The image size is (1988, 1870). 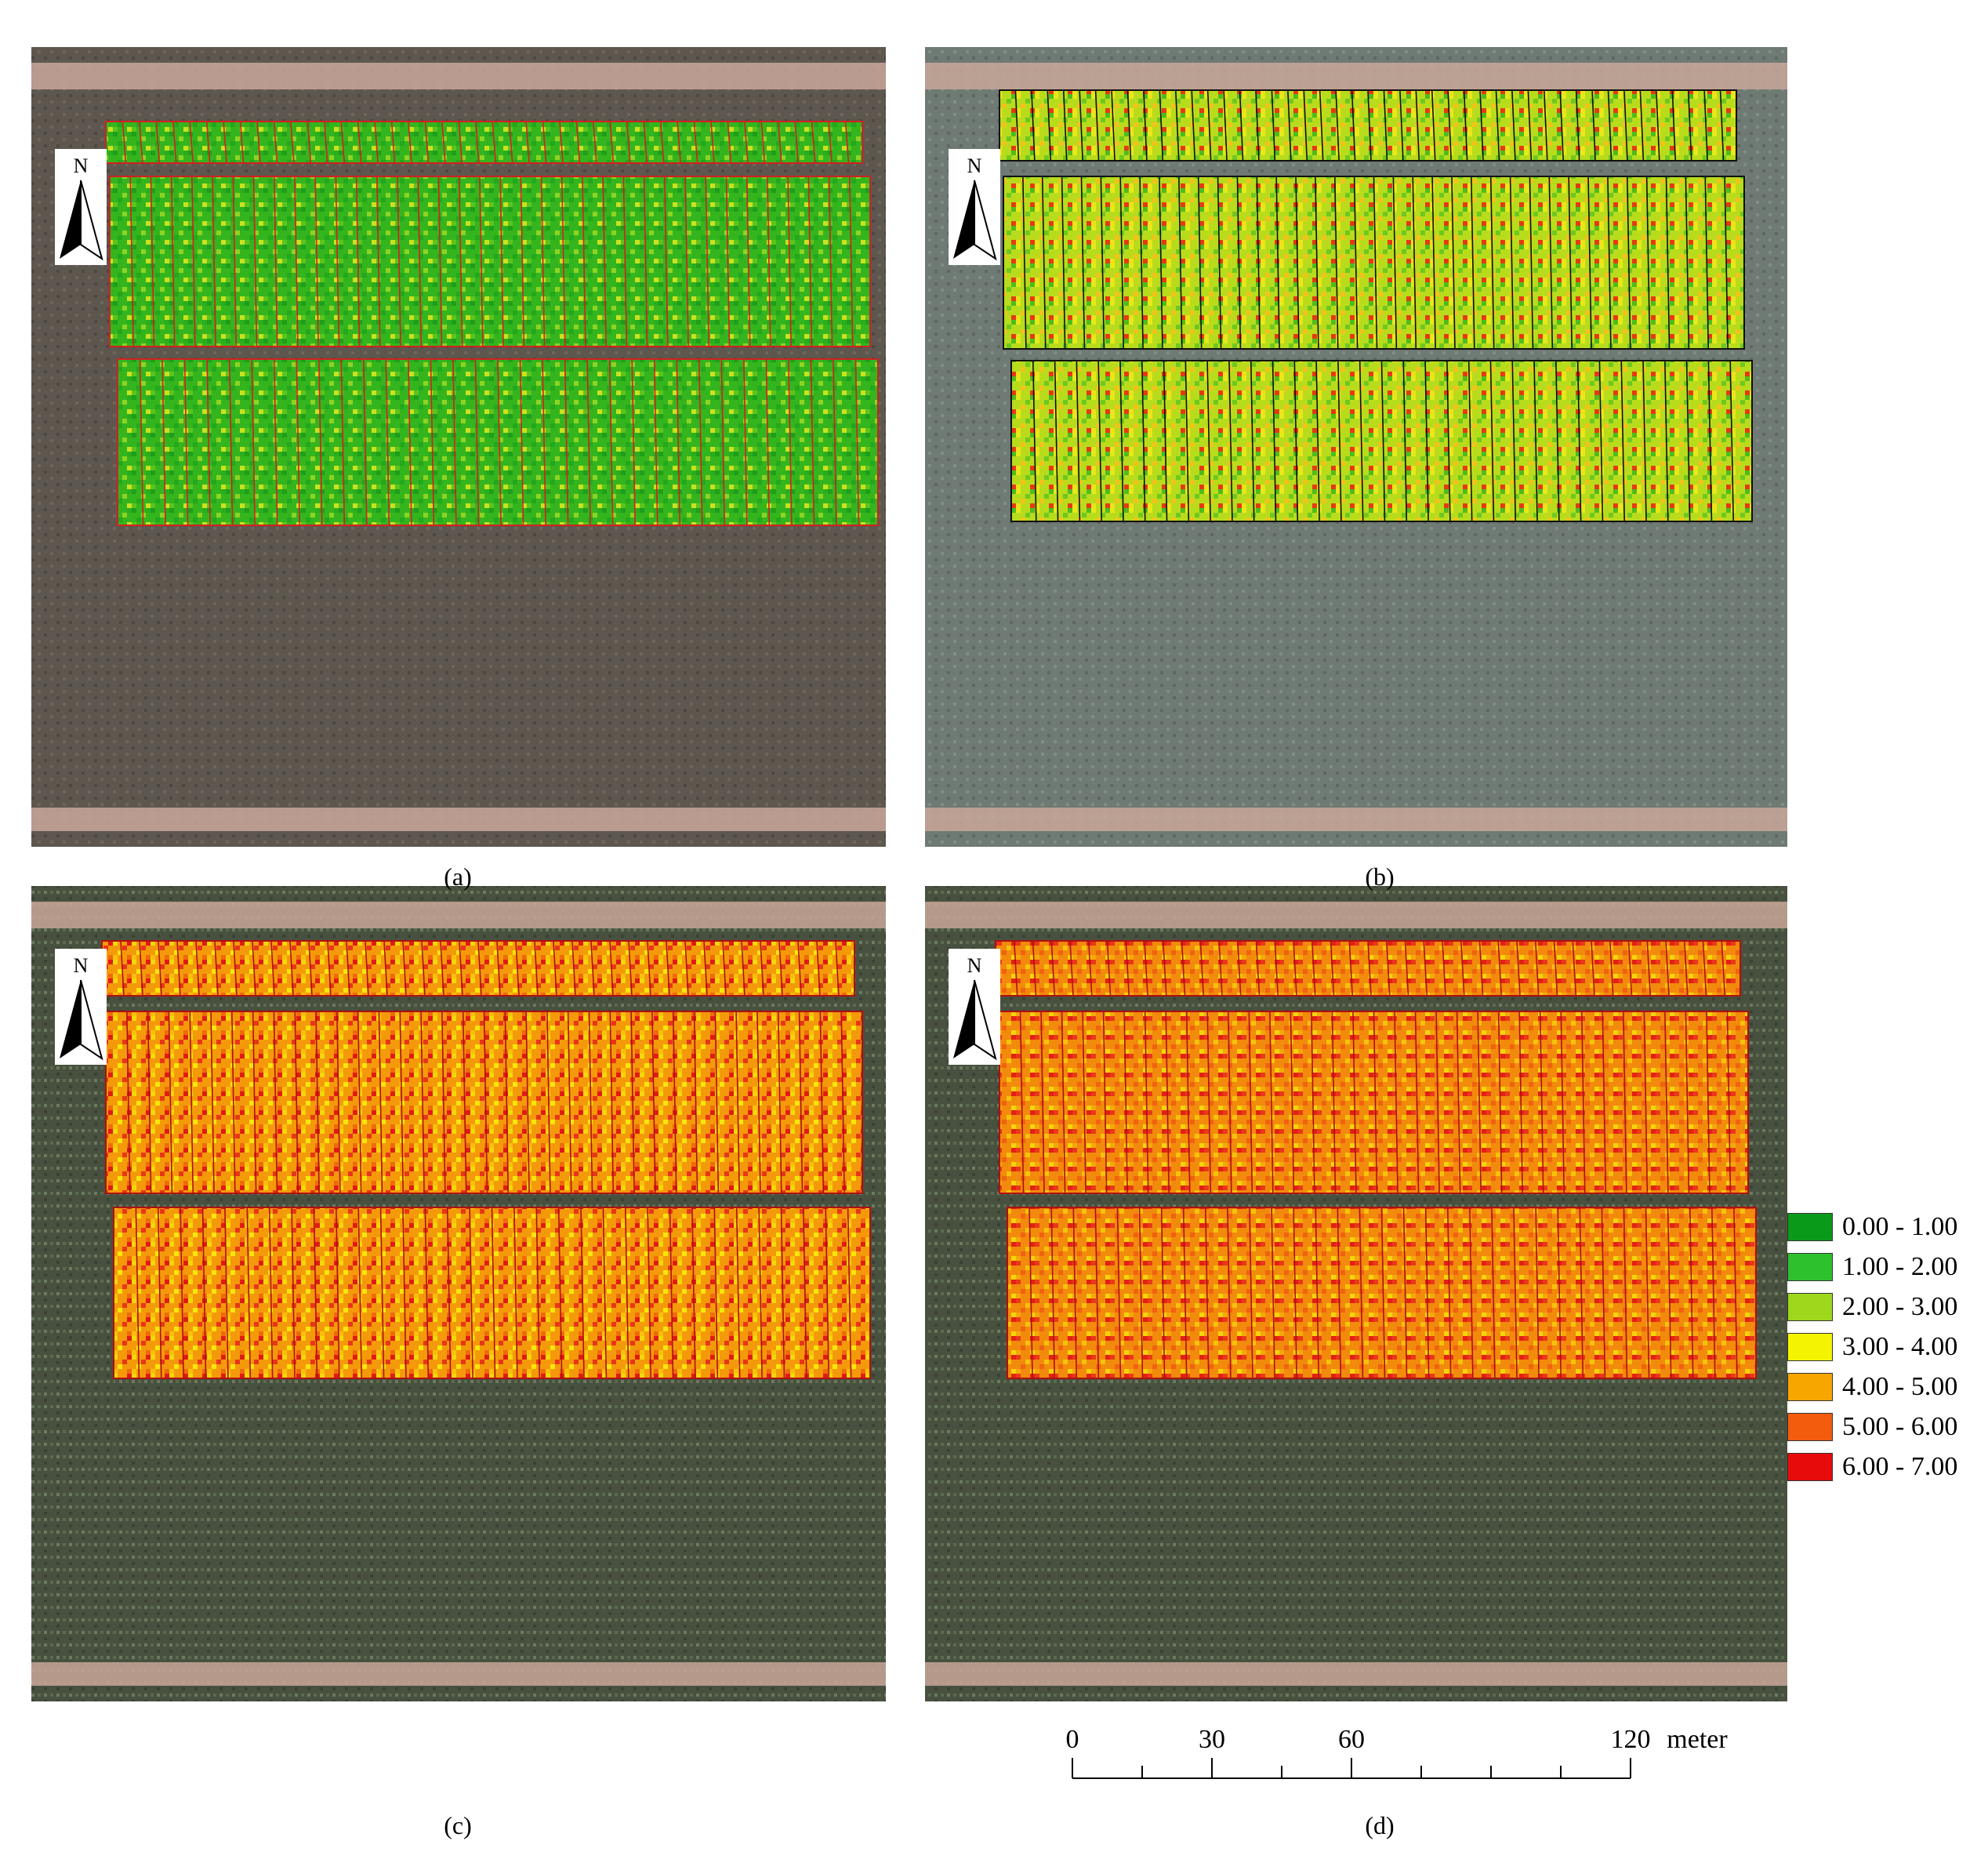 What do you see at coordinates (1872, 1227) in the screenshot?
I see `legend-item: 0.00 - 1.00` at bounding box center [1872, 1227].